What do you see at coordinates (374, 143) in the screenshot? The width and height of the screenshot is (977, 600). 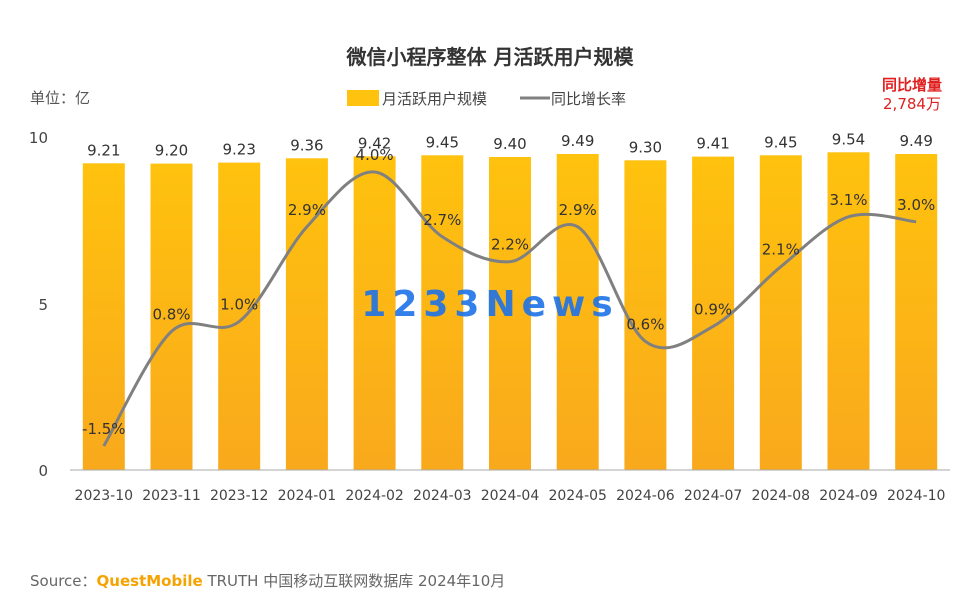 I see `bar-value-label: 9.42` at bounding box center [374, 143].